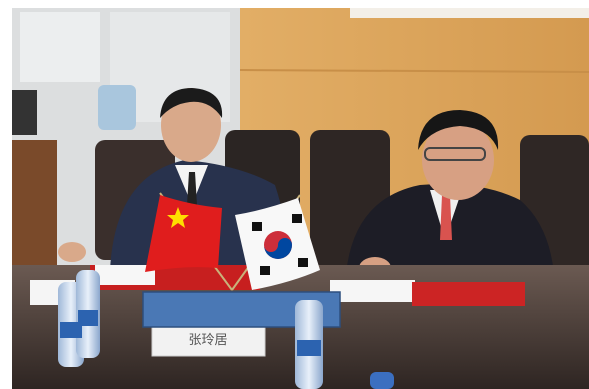 This screenshot has height=389, width=589. I want to click on china-flag, so click(183, 233).